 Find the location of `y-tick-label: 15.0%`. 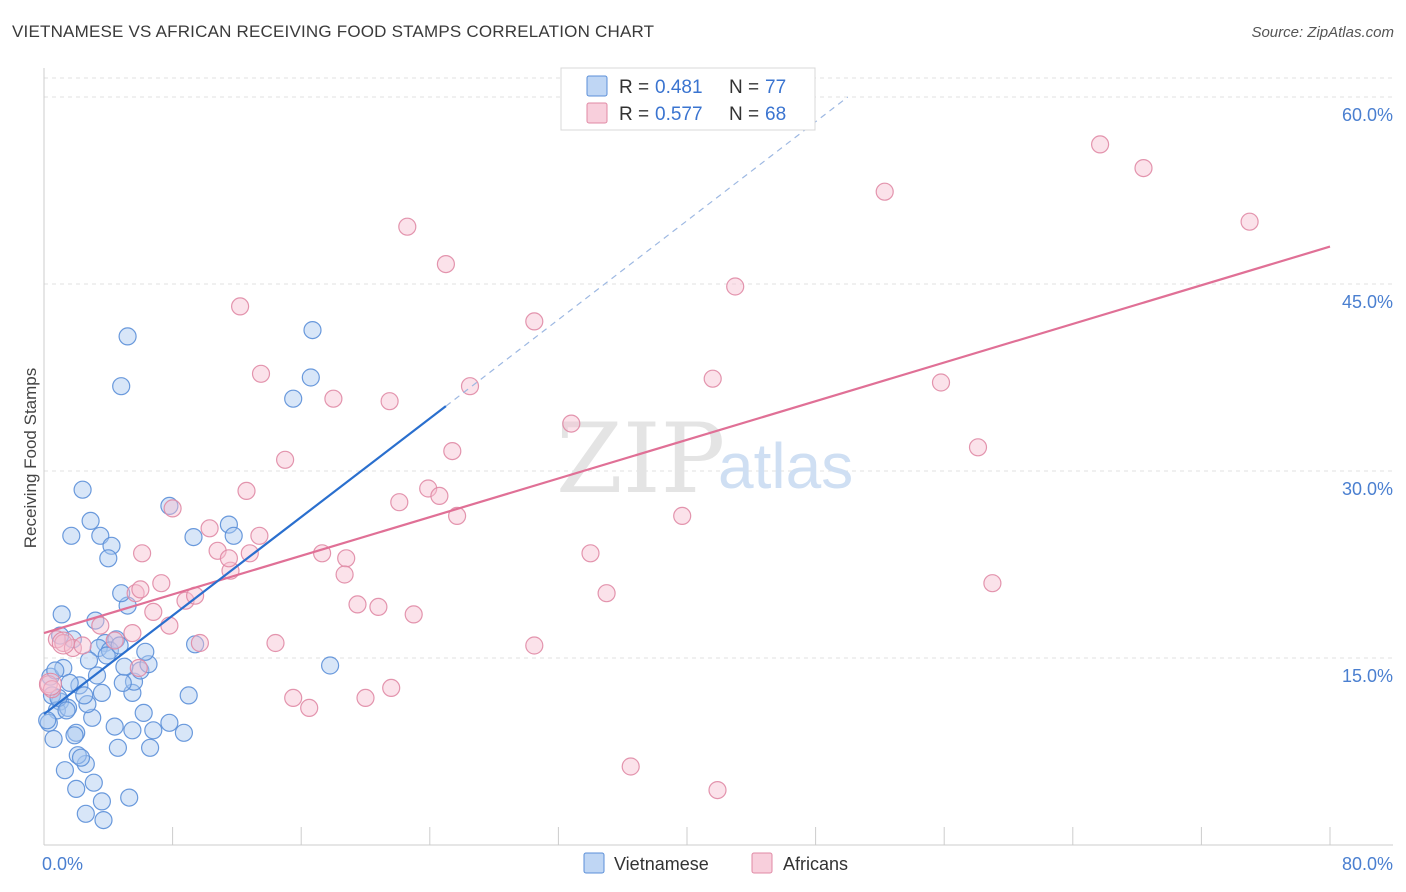

y-tick-label: 15.0% is located at coordinates (1367, 676).